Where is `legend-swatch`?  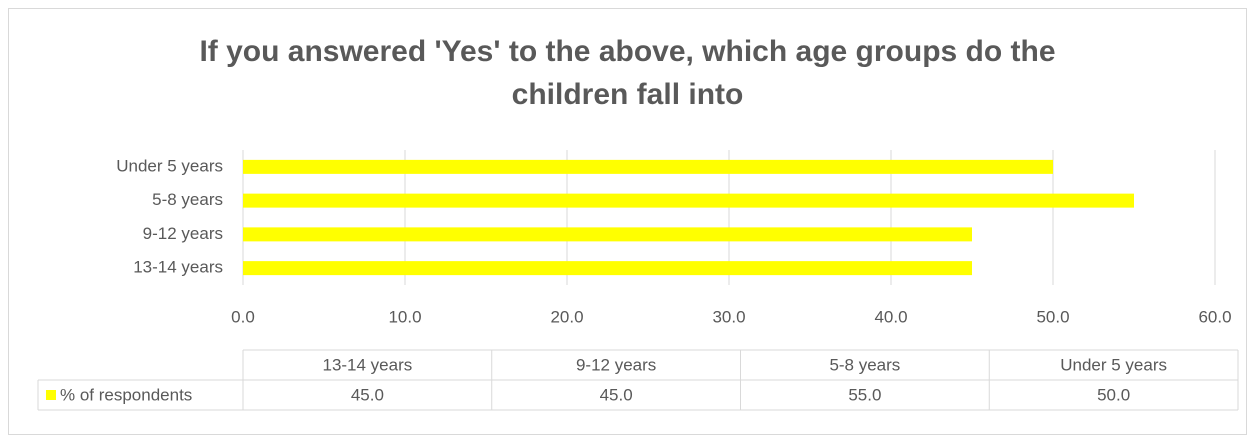
legend-swatch is located at coordinates (51, 395).